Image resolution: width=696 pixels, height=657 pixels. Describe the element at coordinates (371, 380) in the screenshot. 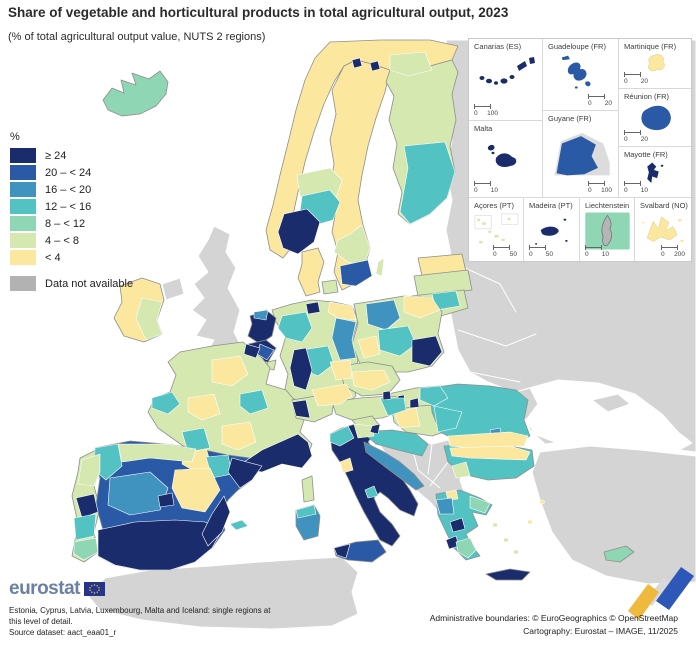

I see `patch-cz-center` at that location.